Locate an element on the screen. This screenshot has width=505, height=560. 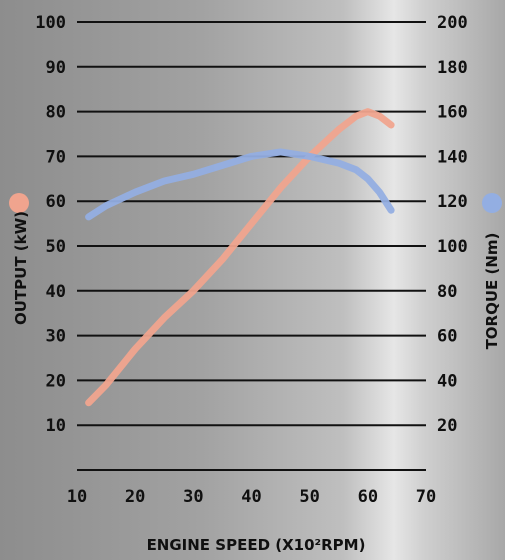
left-tick-label: 30 is located at coordinates (56, 337).